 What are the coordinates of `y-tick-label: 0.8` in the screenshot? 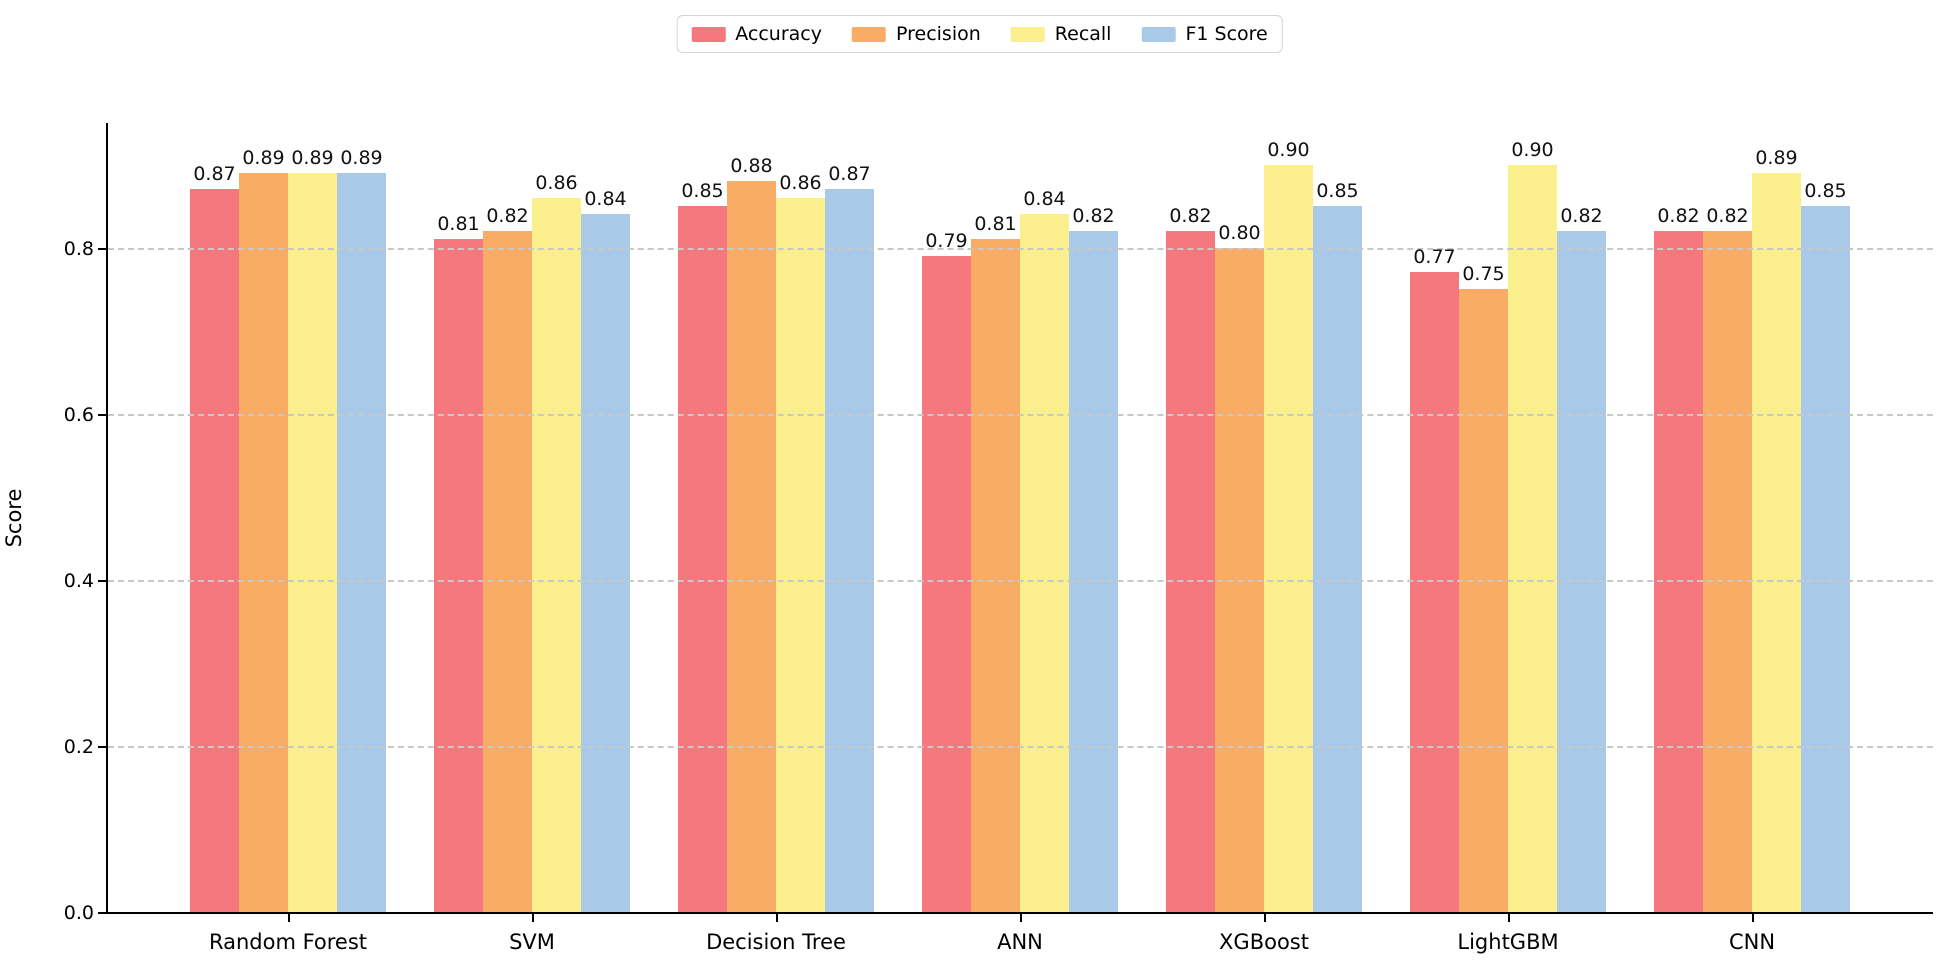 It's located at (78, 248).